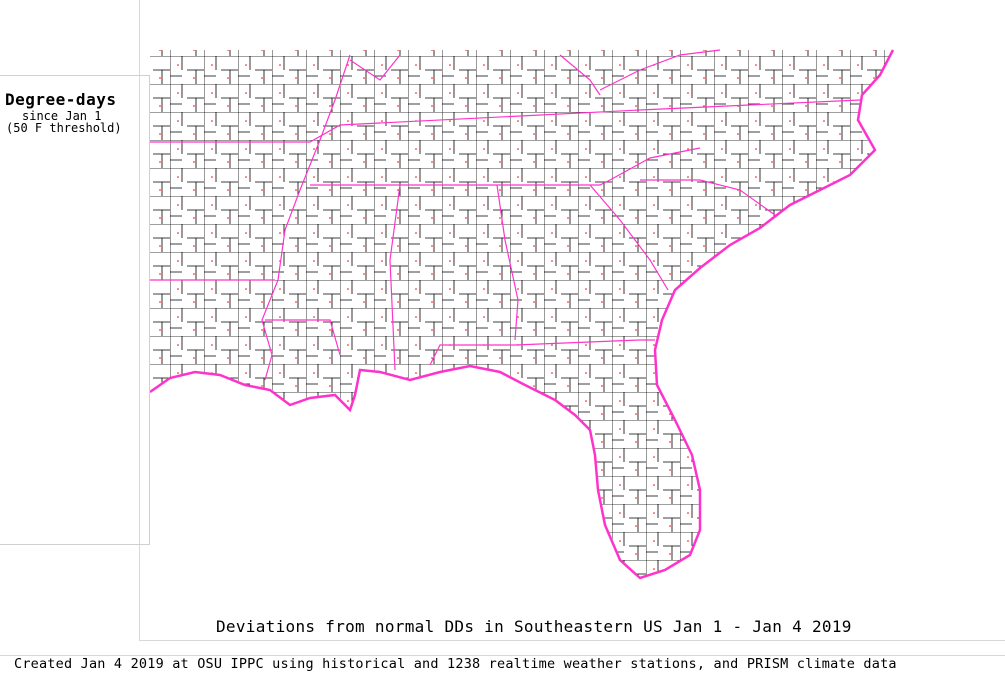 This screenshot has height=682, width=1005. I want to click on border-mississippi-river, so click(306, 217).